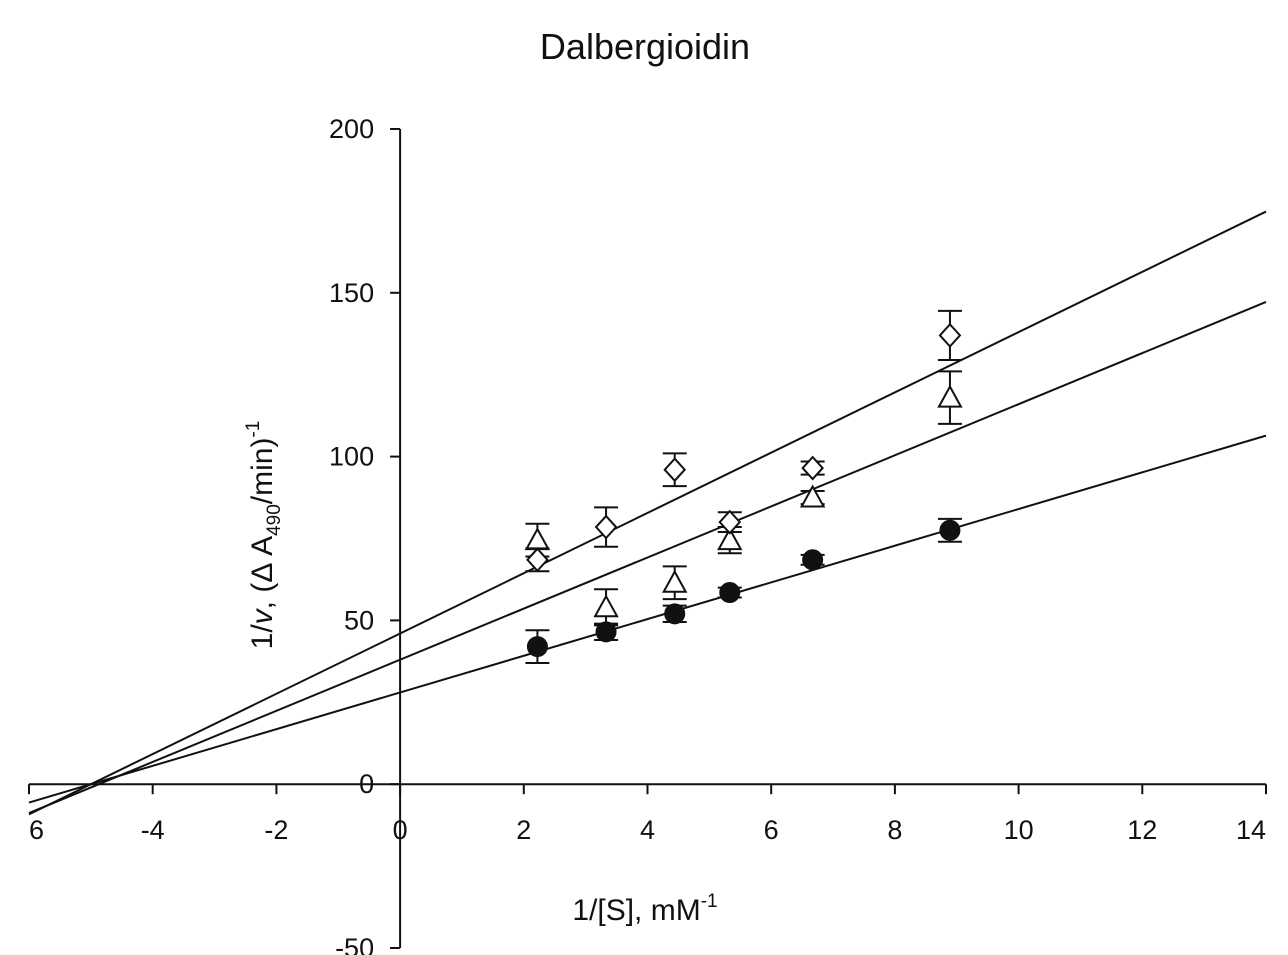 The height and width of the screenshot is (955, 1288). Describe the element at coordinates (1251, 830) in the screenshot. I see `x-tick-label: 14` at that location.